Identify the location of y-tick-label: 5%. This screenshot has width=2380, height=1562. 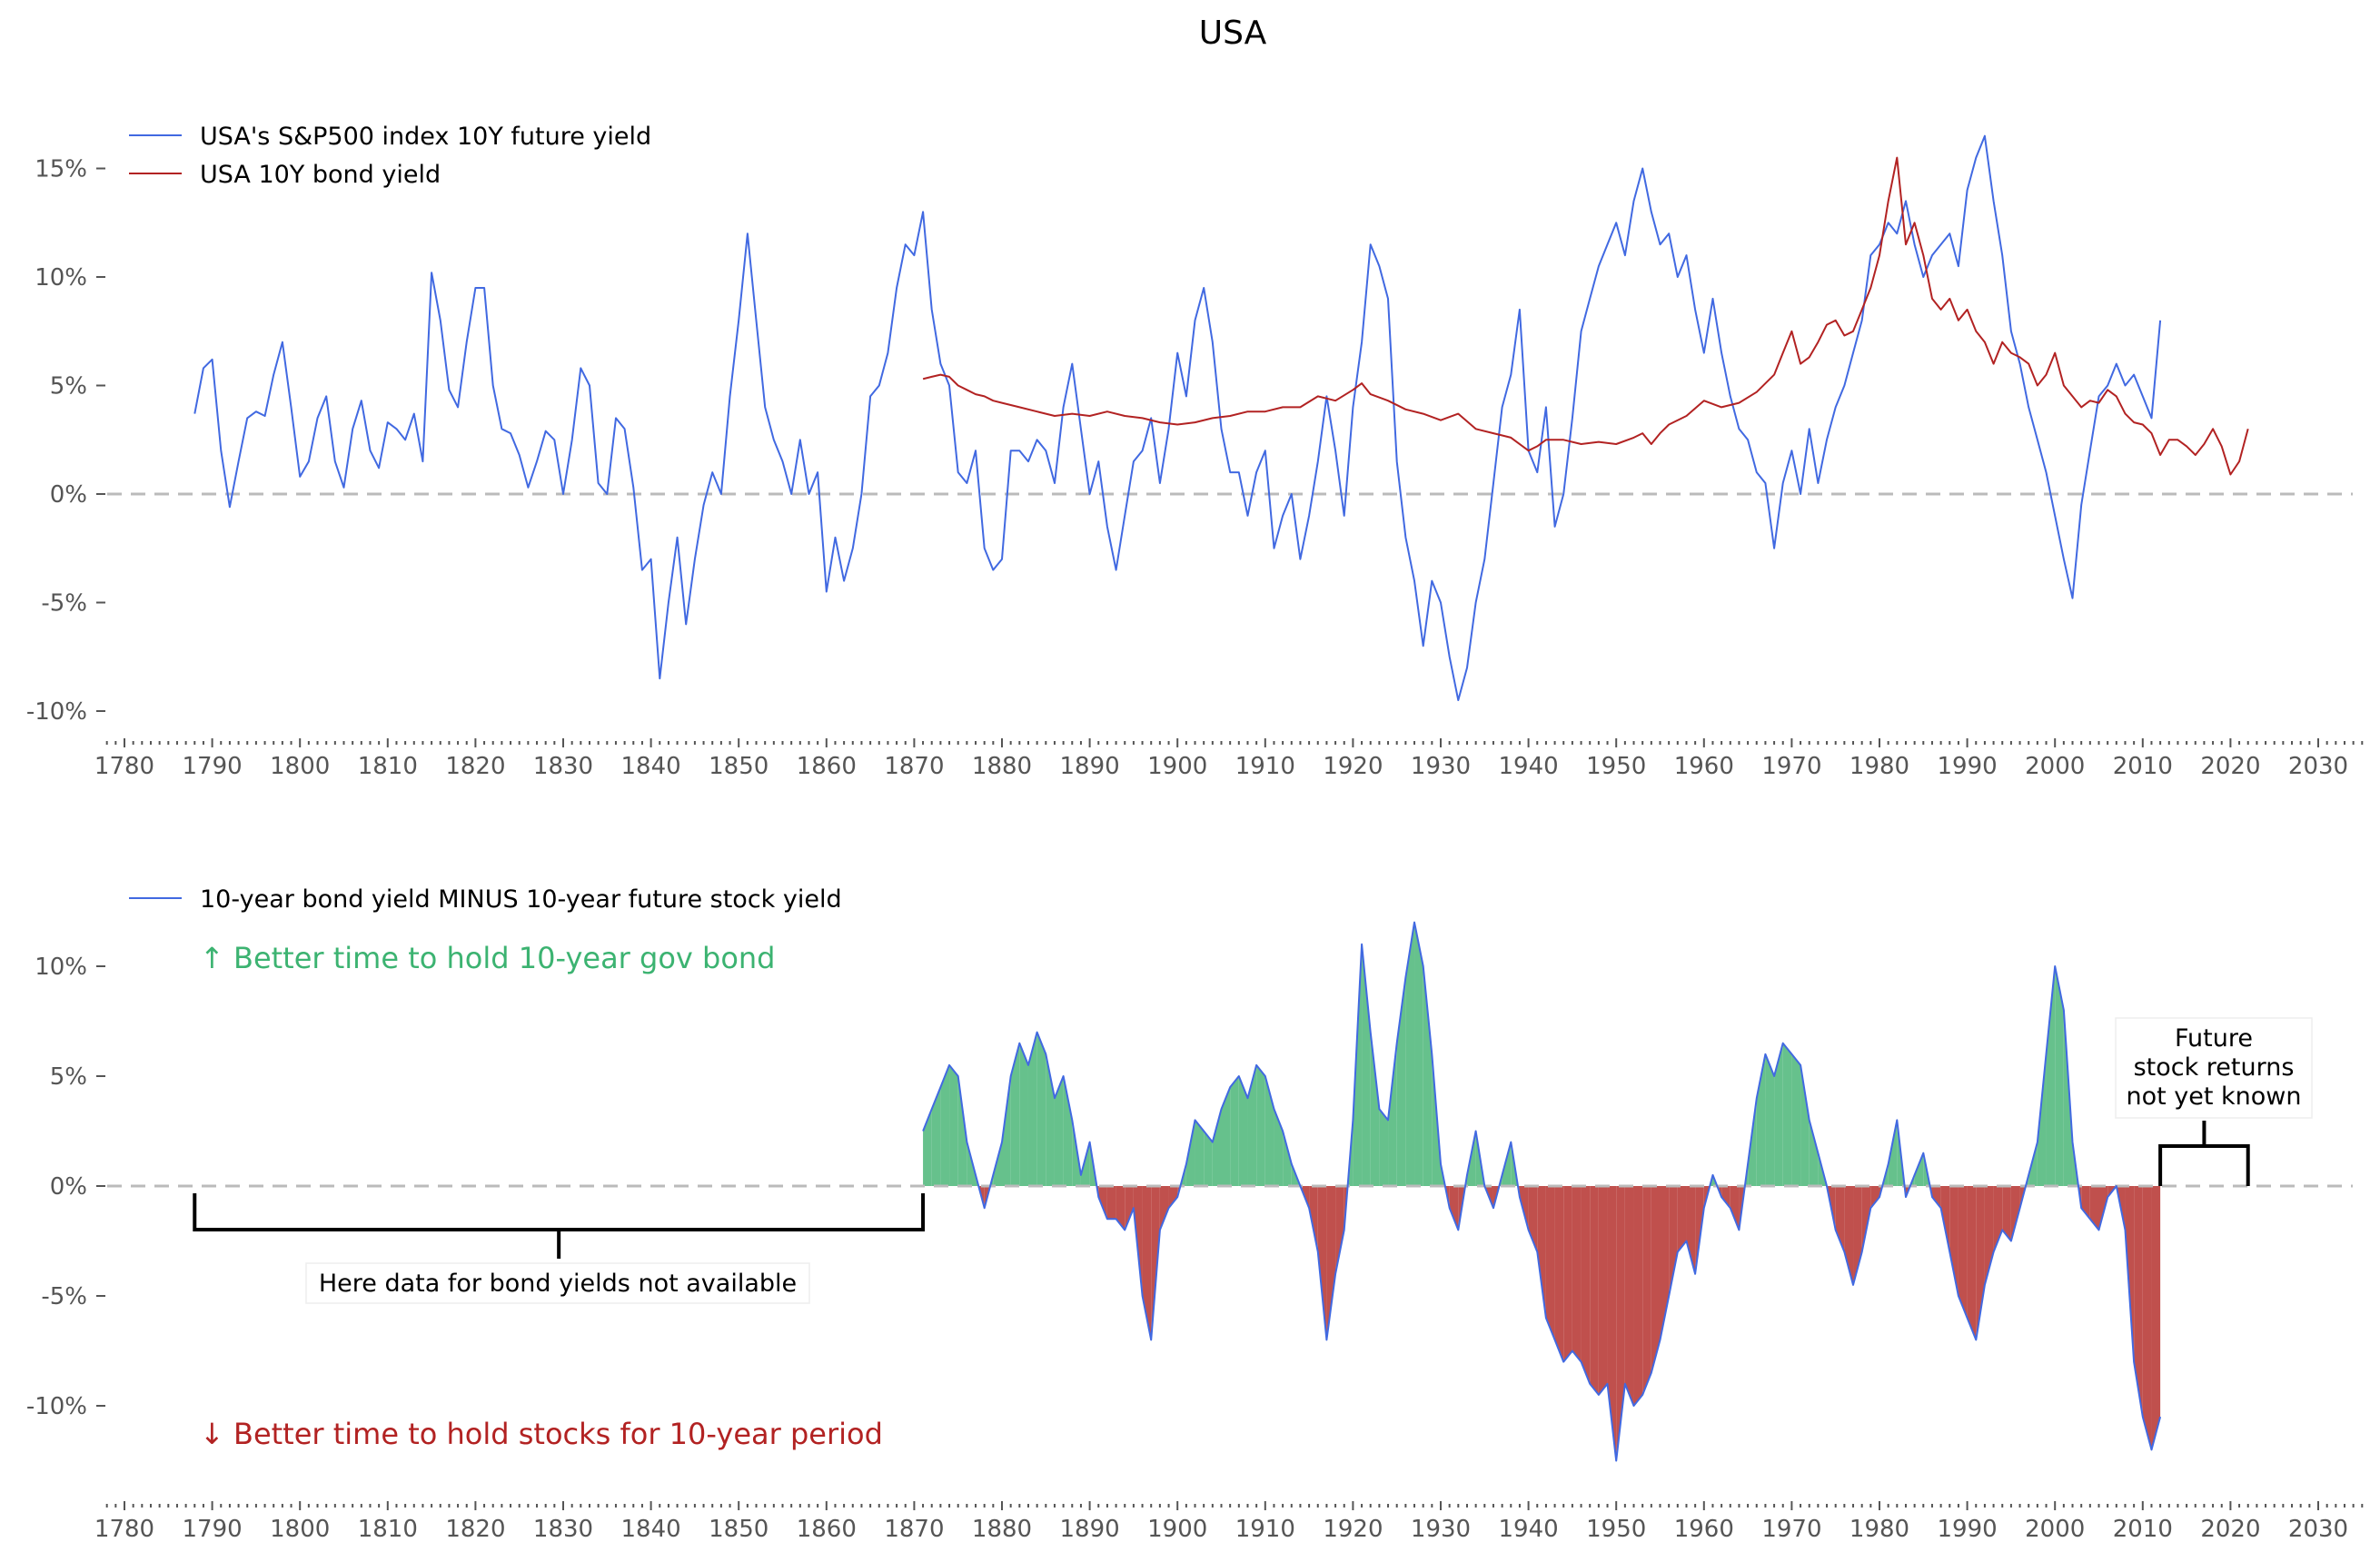
(68, 386).